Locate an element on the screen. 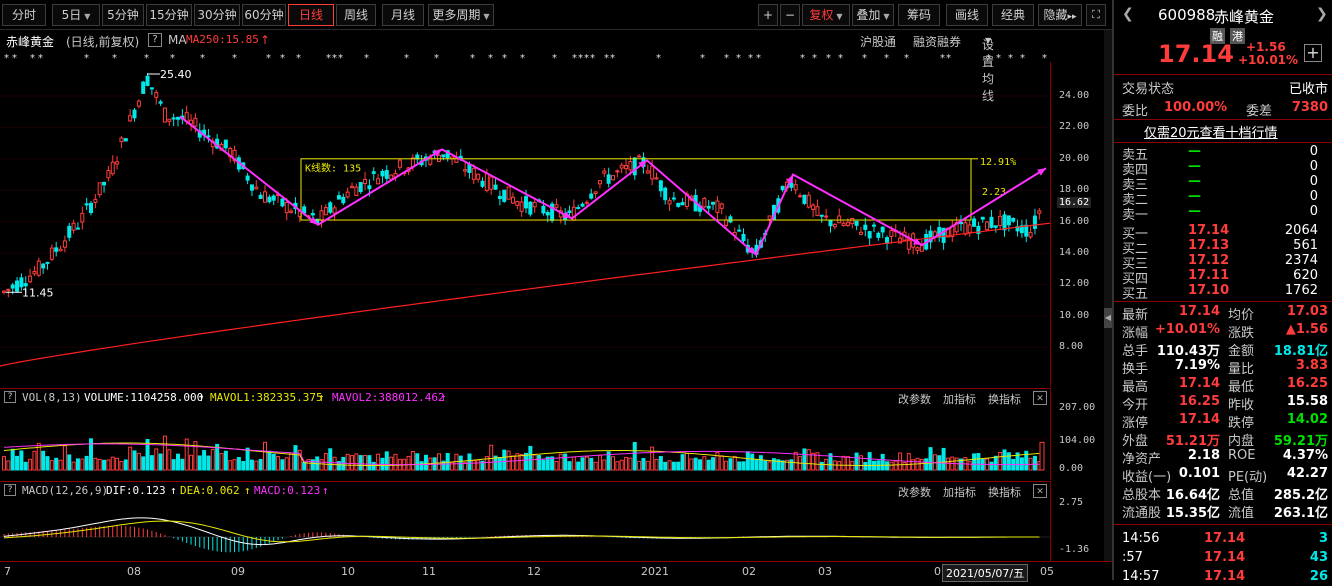 The image size is (1332, 586). vol-title: VOL(8,13) is located at coordinates (52, 397).